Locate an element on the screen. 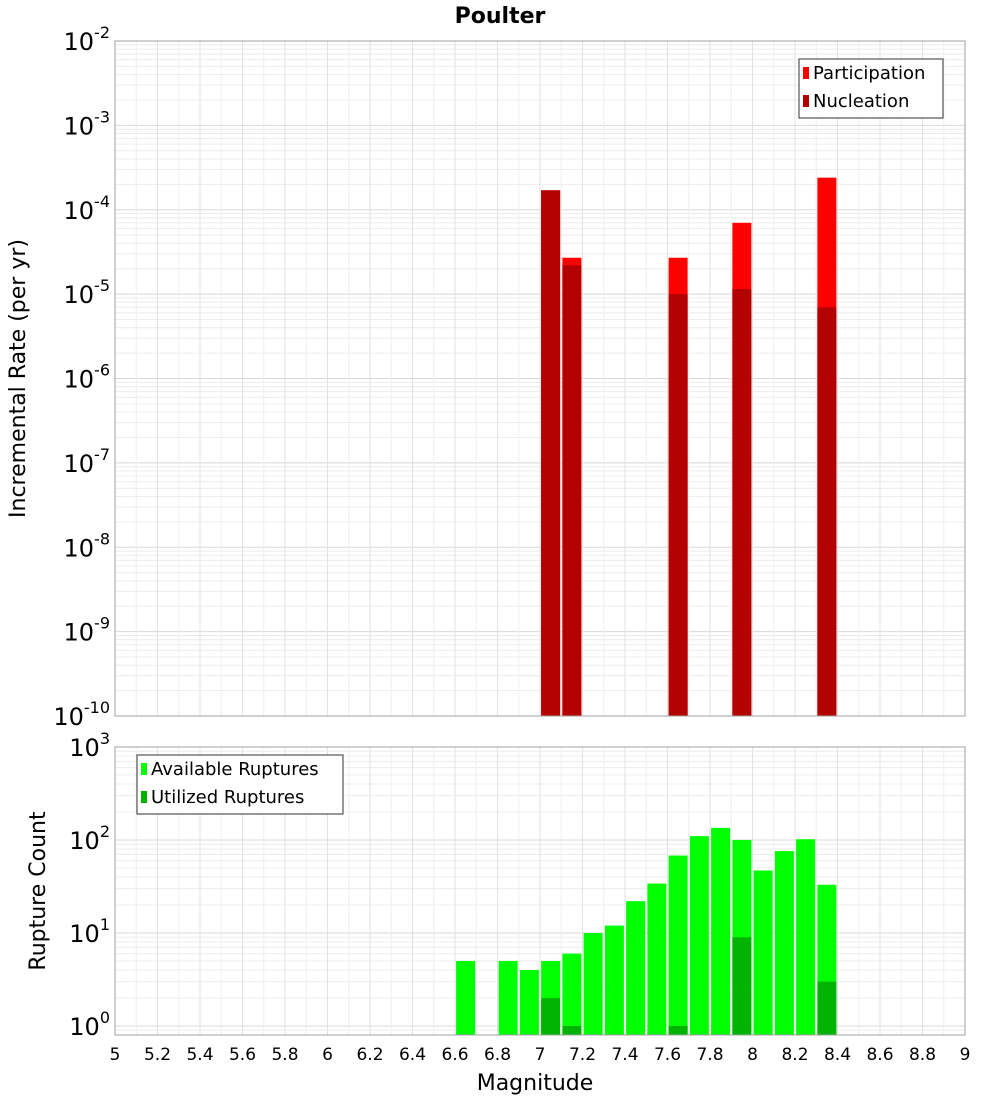  y-tick-label: 10⁻⁹ is located at coordinates (87, 630).